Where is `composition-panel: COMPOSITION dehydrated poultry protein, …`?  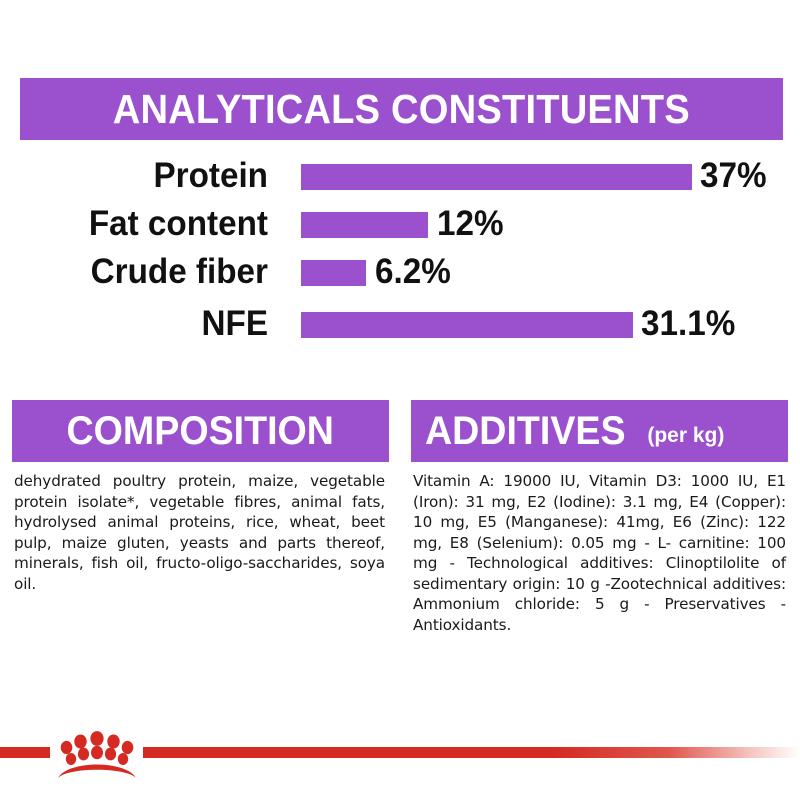
composition-panel: COMPOSITION dehydrated poultry protein, … is located at coordinates (200, 497).